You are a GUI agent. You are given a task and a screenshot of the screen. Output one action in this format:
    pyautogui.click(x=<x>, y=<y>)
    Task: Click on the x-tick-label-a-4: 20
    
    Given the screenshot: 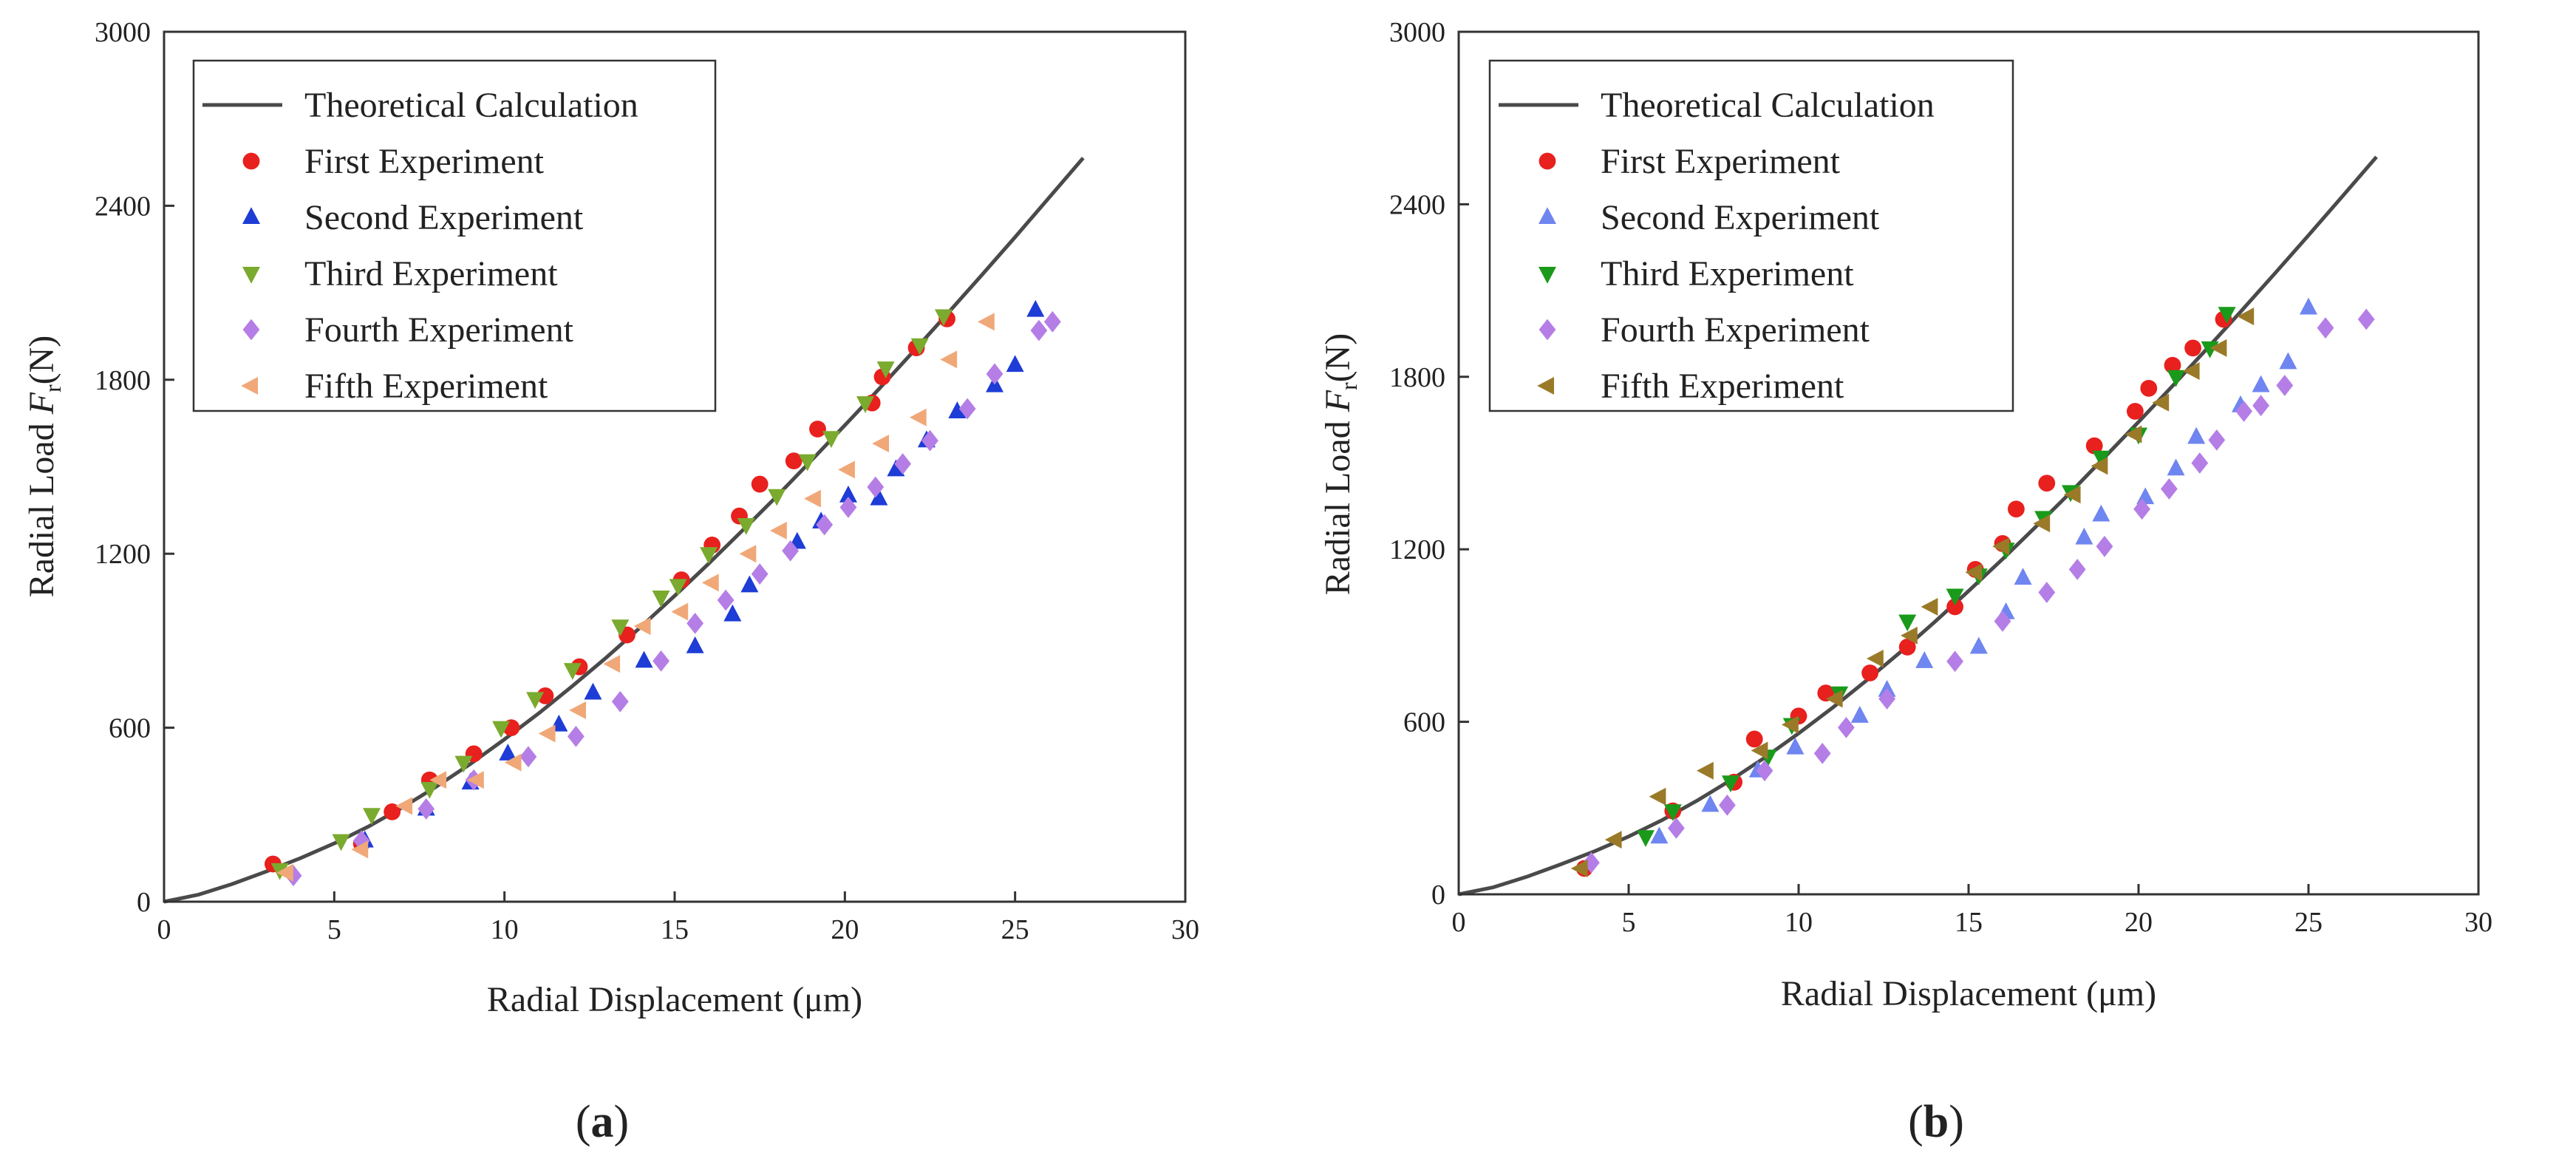 What is the action you would take?
    pyautogui.click(x=845, y=929)
    